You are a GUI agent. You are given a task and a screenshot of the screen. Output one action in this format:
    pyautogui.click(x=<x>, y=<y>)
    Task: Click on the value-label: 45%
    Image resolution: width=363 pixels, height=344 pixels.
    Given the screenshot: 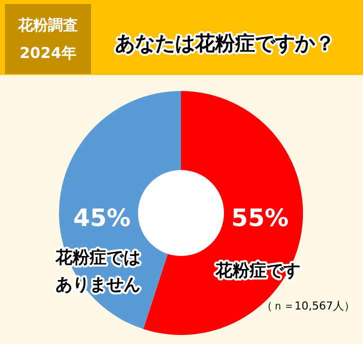 What is the action you would take?
    pyautogui.click(x=102, y=218)
    